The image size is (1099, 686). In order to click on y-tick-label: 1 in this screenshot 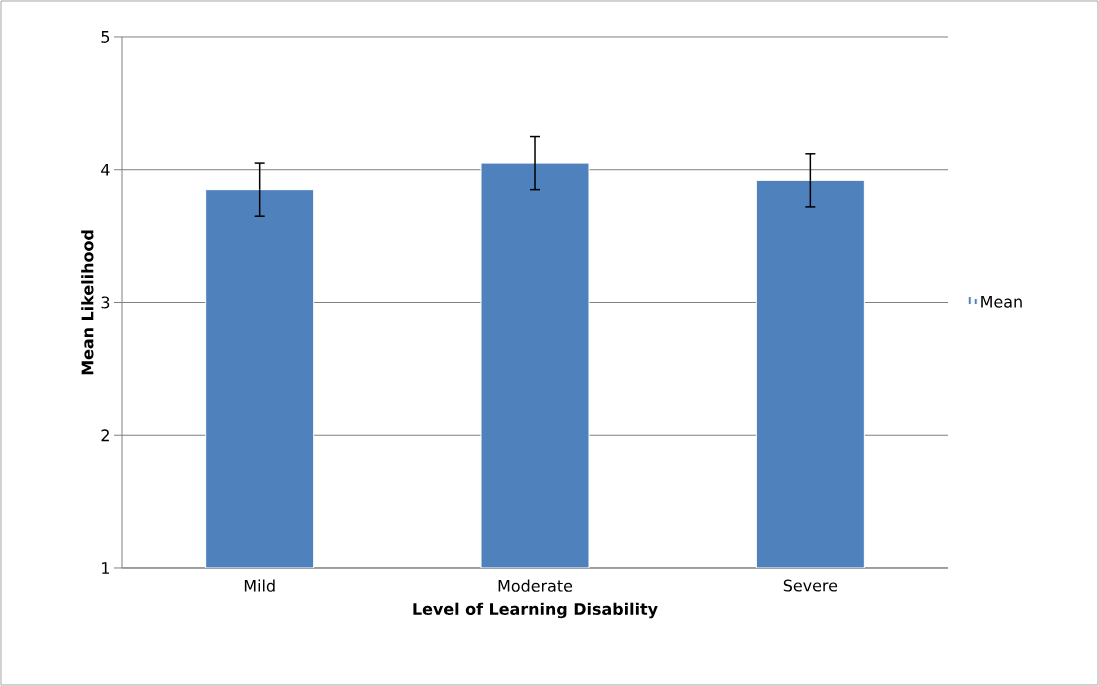, I will do `click(106, 568)`.